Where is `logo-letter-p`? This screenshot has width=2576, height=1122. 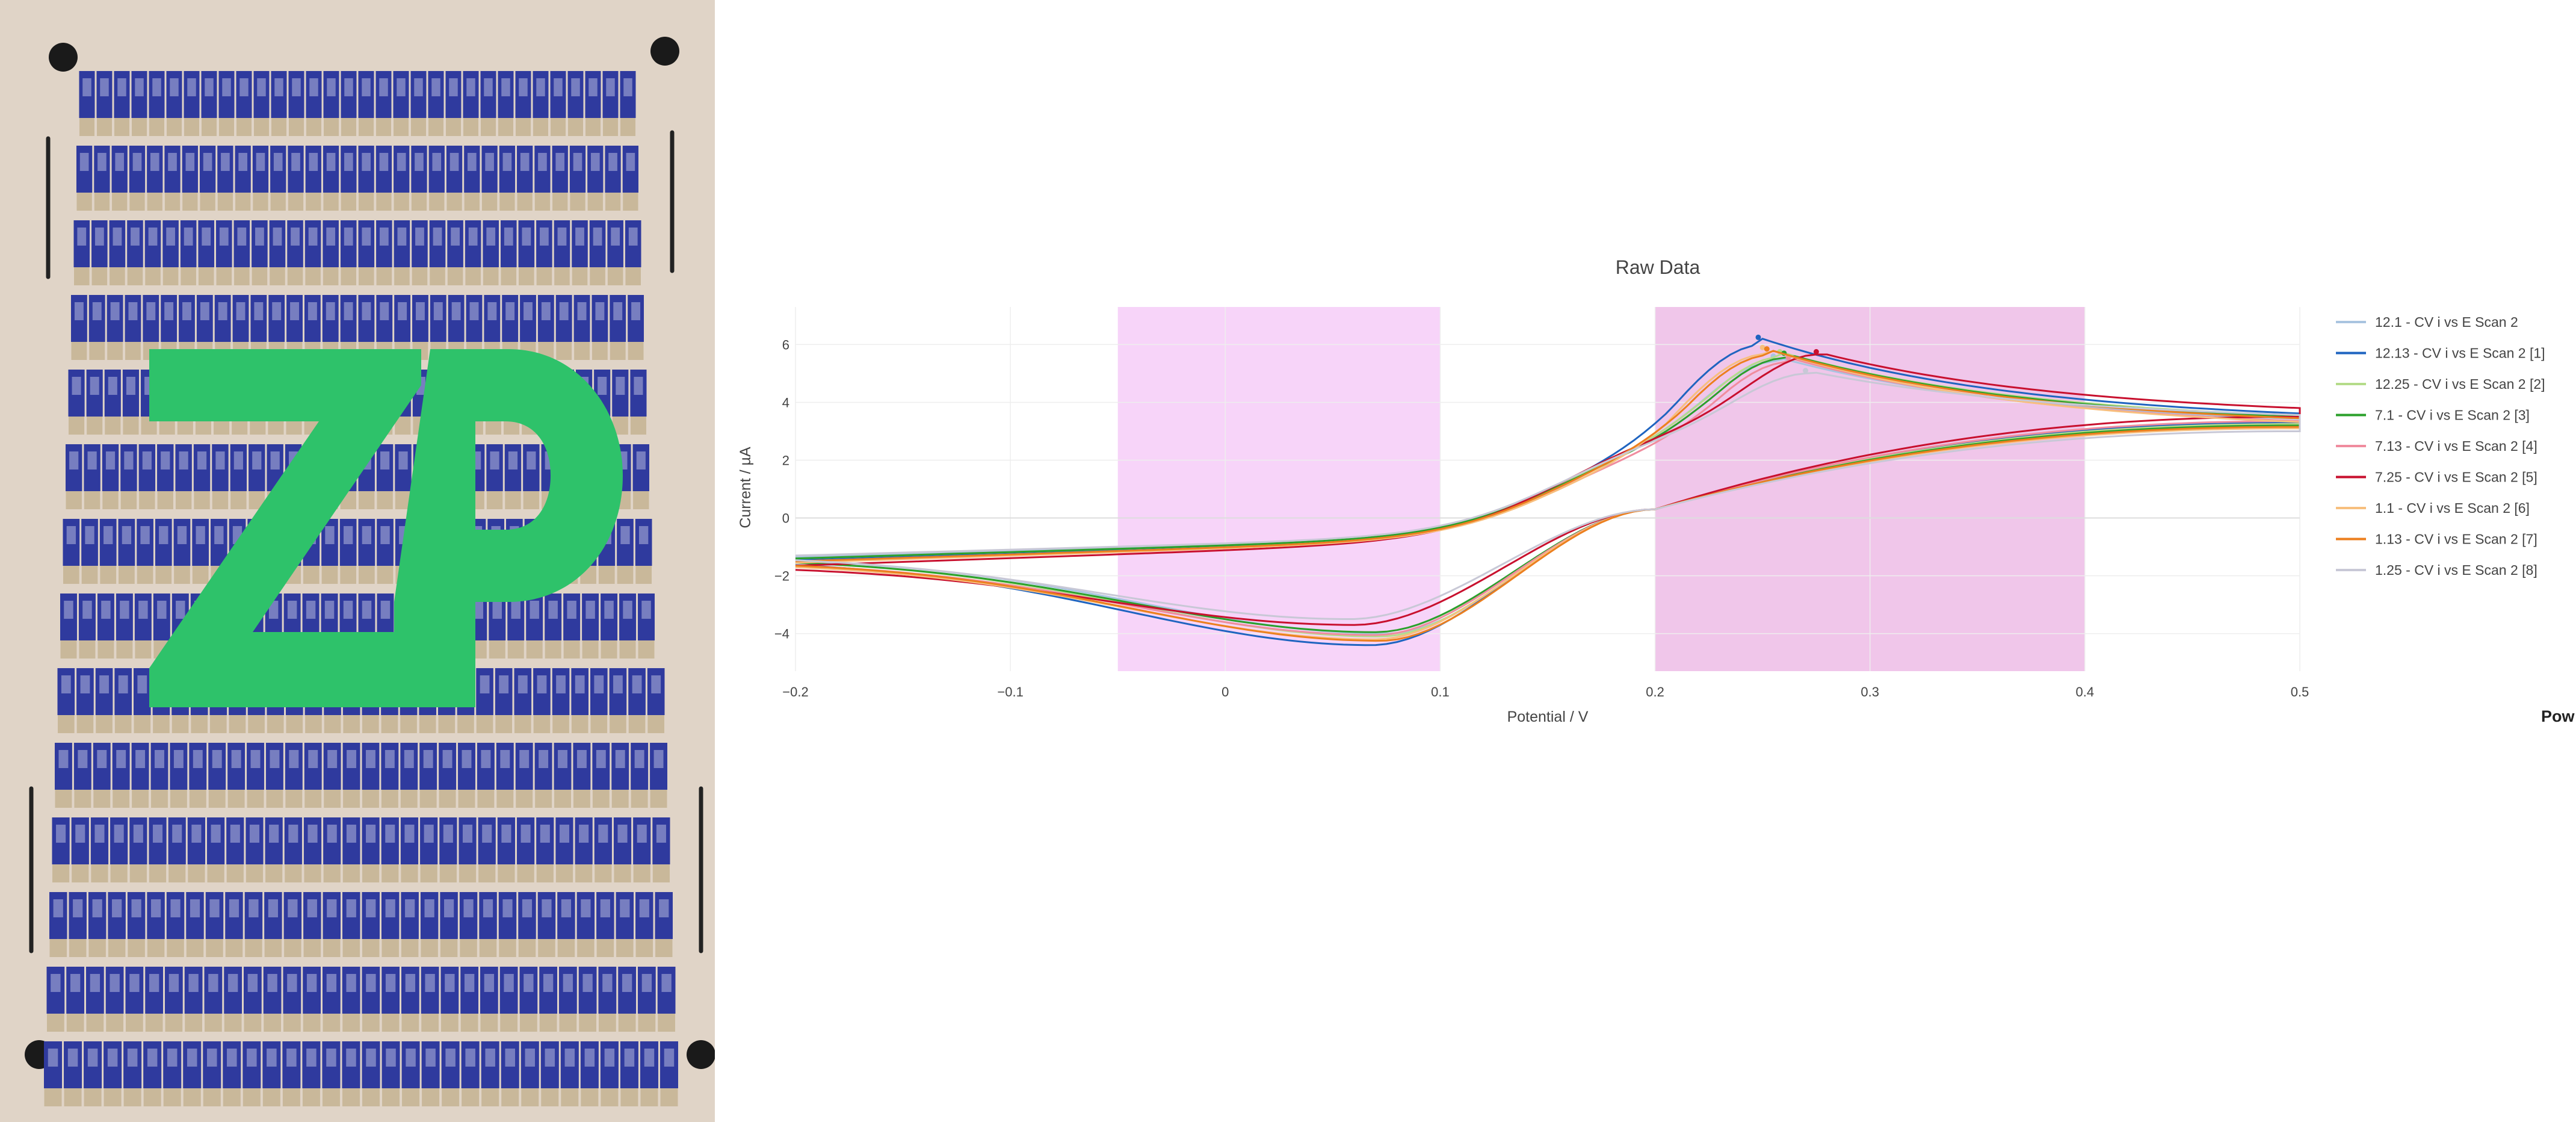
logo-letter-p is located at coordinates (508, 528).